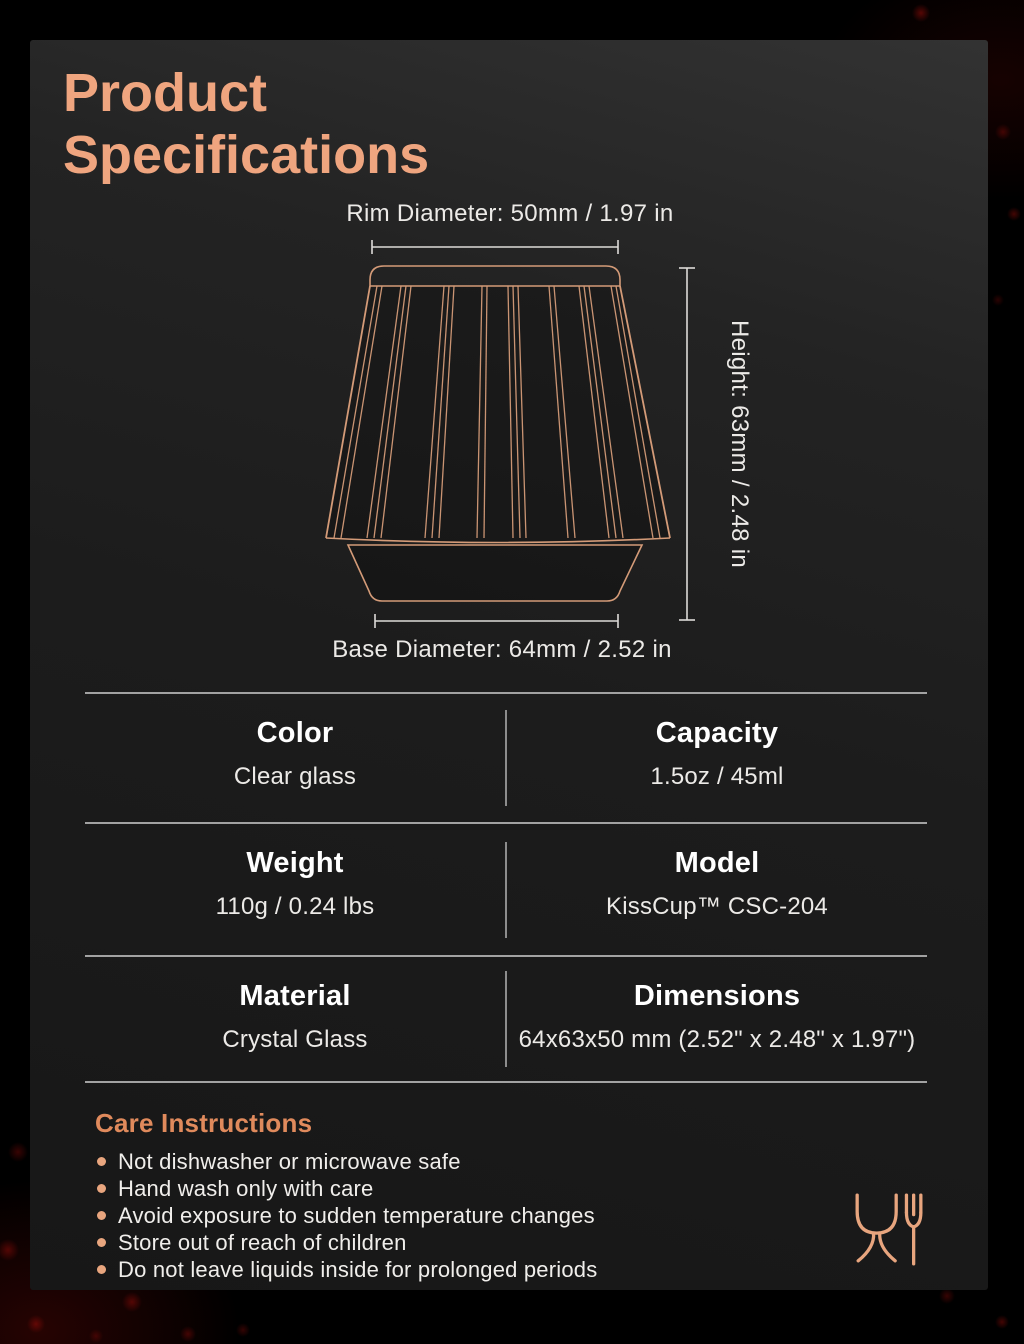 The width and height of the screenshot is (1024, 1344). What do you see at coordinates (717, 776) in the screenshot?
I see `spec-value: 1.5oz / 45ml` at bounding box center [717, 776].